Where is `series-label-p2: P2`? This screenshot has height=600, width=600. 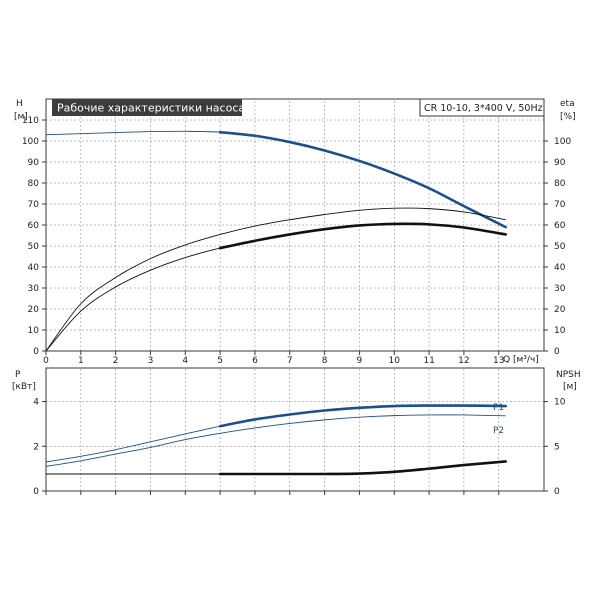 series-label-p2: P2 is located at coordinates (498, 431).